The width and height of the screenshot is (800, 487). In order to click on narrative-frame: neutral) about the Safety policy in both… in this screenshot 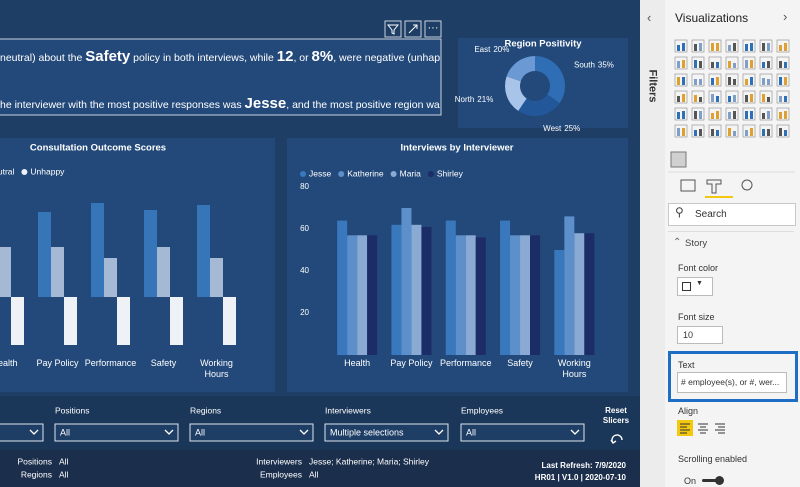, I will do `click(220, 80)`.